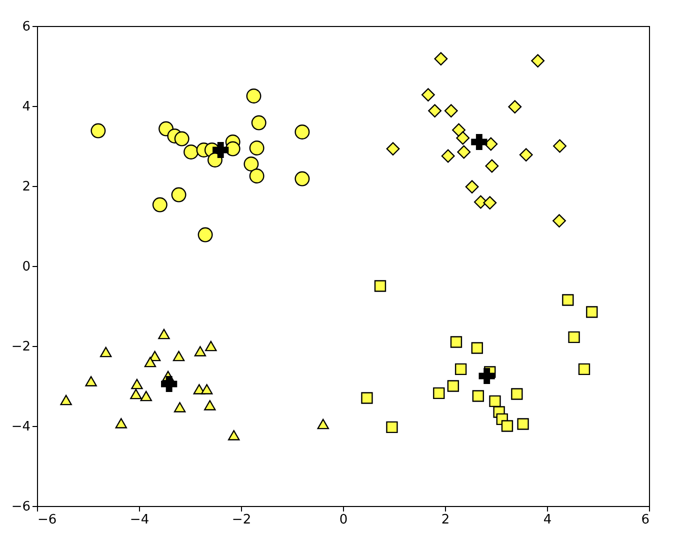  What do you see at coordinates (547, 520) in the screenshot?
I see `x-tick-label: 4` at bounding box center [547, 520].